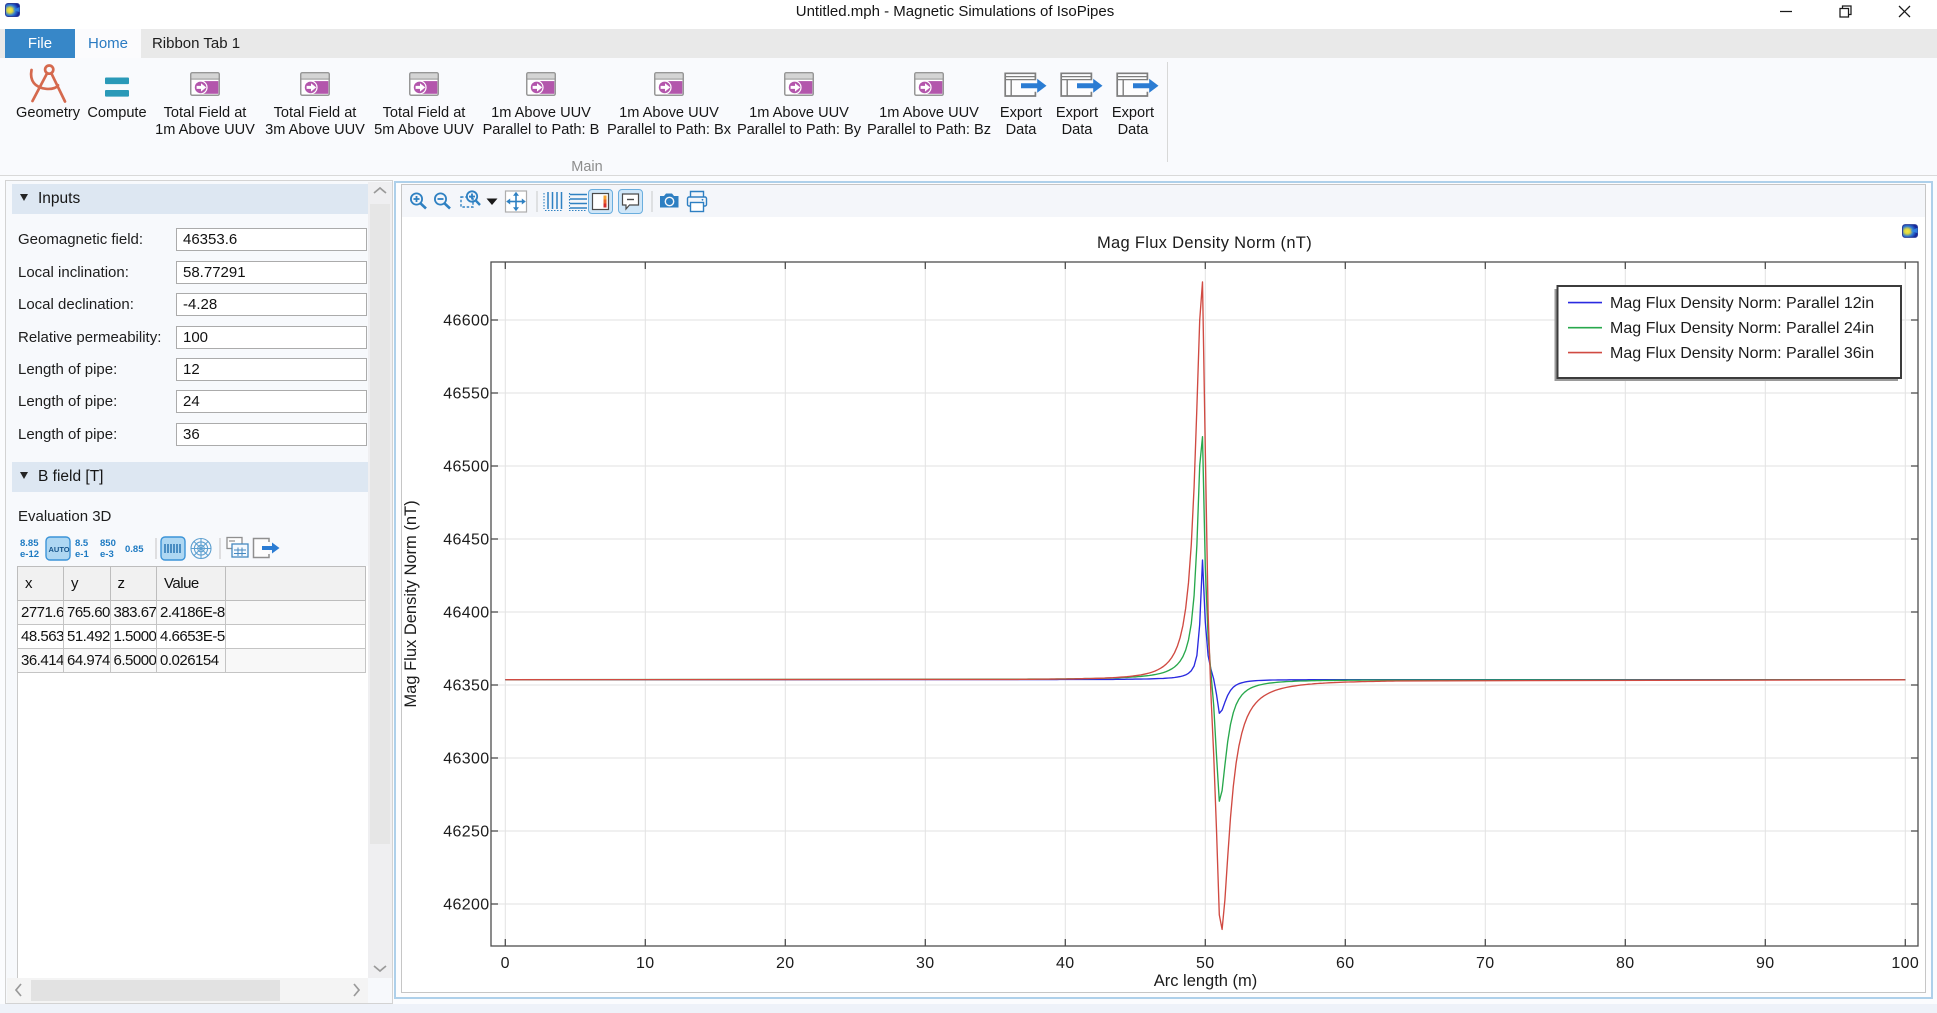 The width and height of the screenshot is (1937, 1013). Describe the element at coordinates (29, 543) in the screenshot. I see `svg-text: 8.85` at that location.